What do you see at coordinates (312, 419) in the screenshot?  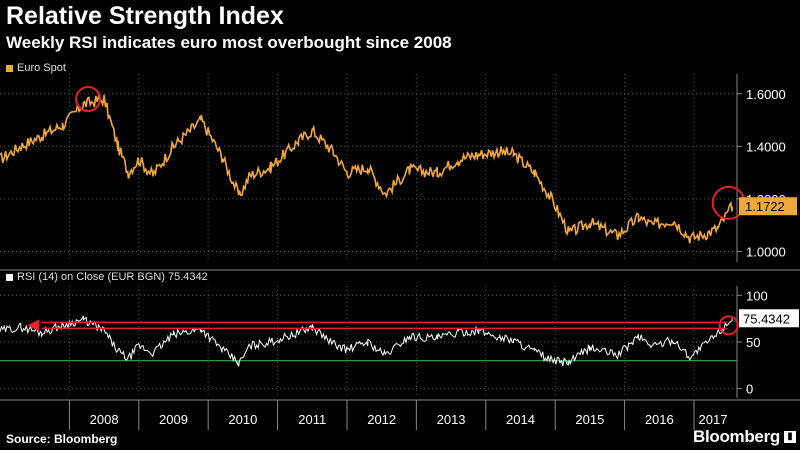 I see `x-tick-label: 2011` at bounding box center [312, 419].